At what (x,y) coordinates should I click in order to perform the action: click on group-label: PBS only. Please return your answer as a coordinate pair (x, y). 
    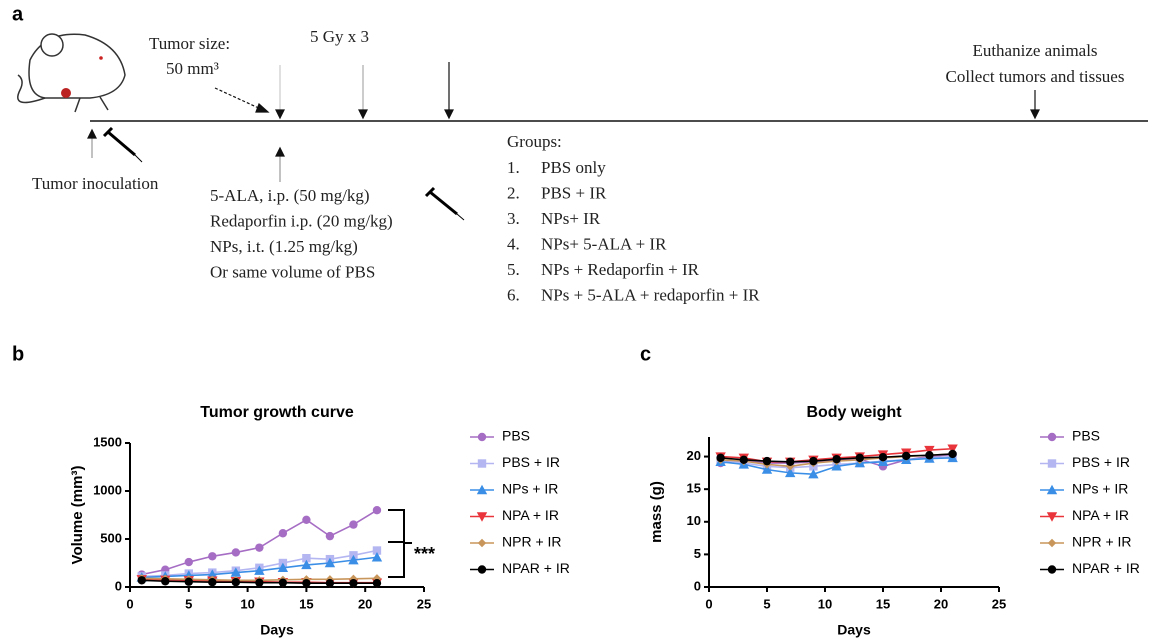
    Looking at the image, I should click on (573, 167).